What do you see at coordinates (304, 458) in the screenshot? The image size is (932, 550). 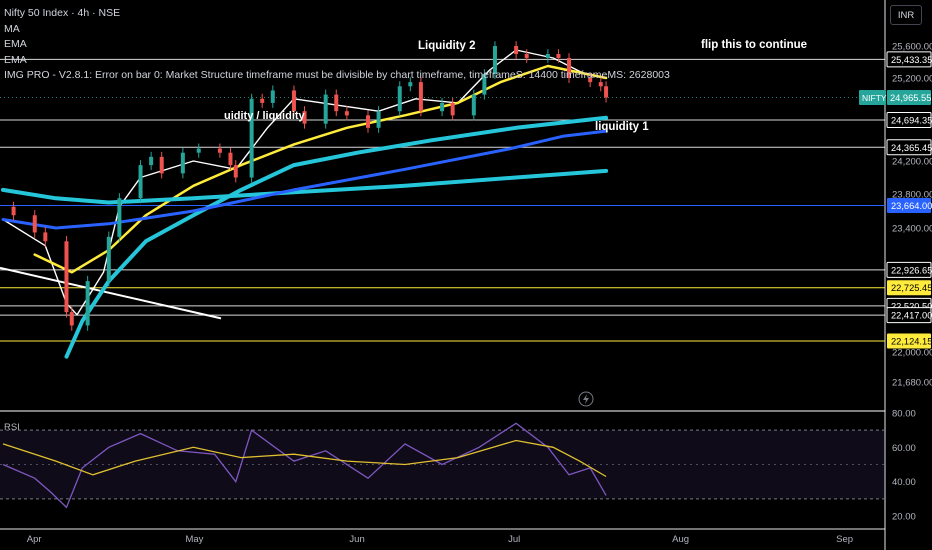 I see `rsi-ma-line` at bounding box center [304, 458].